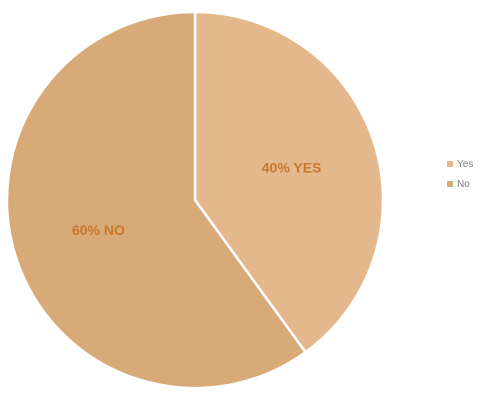 The height and width of the screenshot is (413, 489). I want to click on legend-label-yes: Yes, so click(465, 164).